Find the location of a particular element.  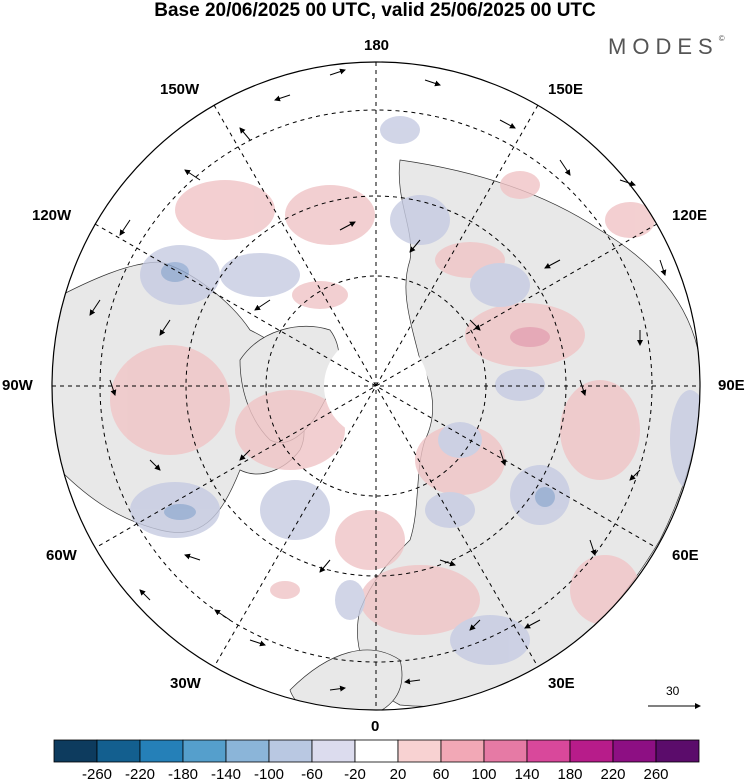

lon-label-180: 180 is located at coordinates (377, 45).